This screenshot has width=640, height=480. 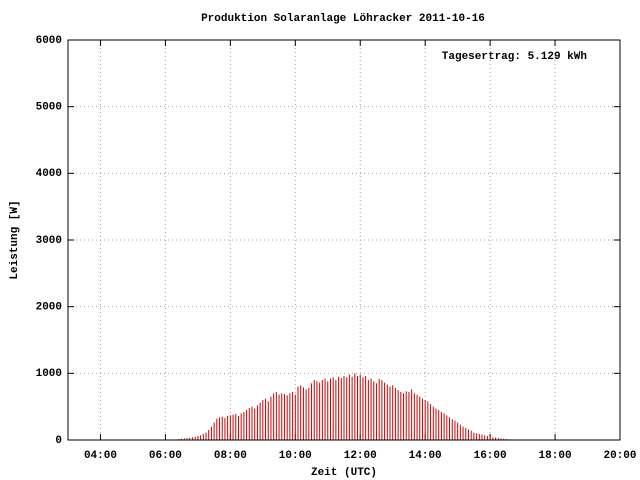 I want to click on y-tick-label: 0, so click(x=58, y=441).